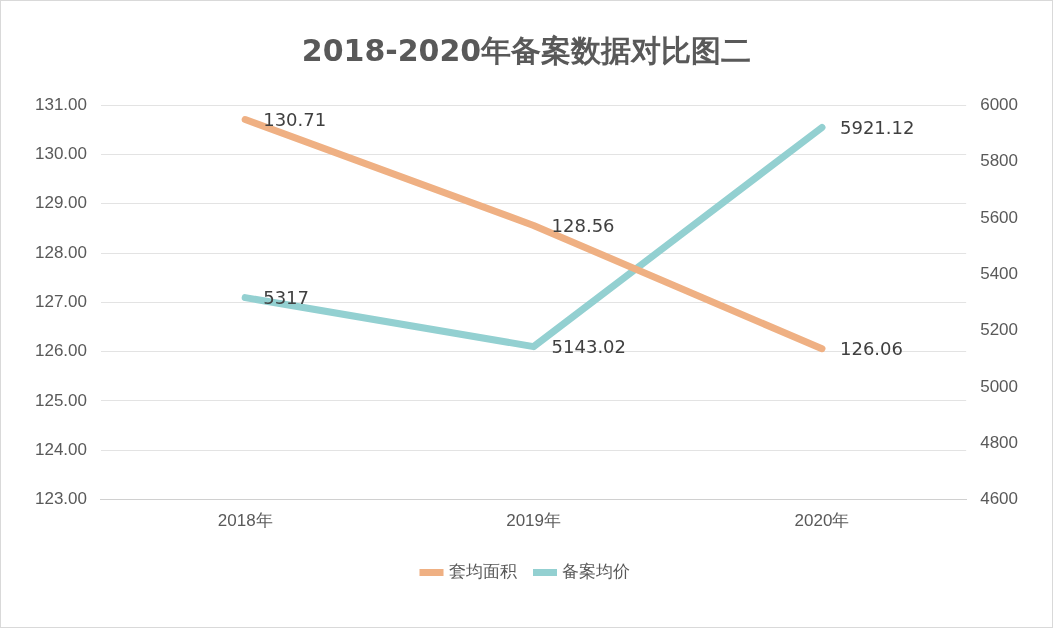 This screenshot has width=1053, height=641. Describe the element at coordinates (999, 161) in the screenshot. I see `y2-tick-label: 5800` at that location.